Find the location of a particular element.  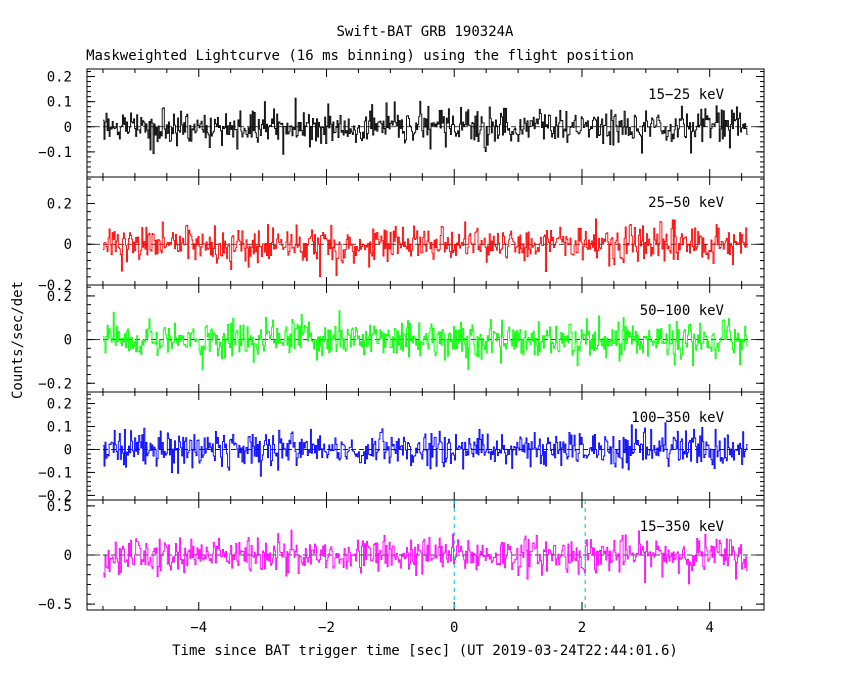

band-label: 15−350 keV is located at coordinates (682, 527).